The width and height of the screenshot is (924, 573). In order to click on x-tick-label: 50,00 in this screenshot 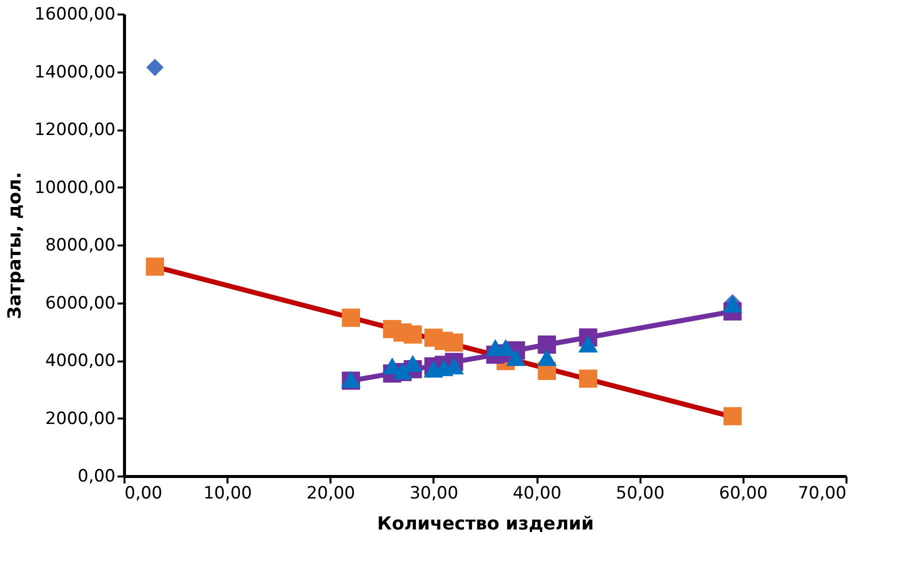, I will do `click(640, 494)`.